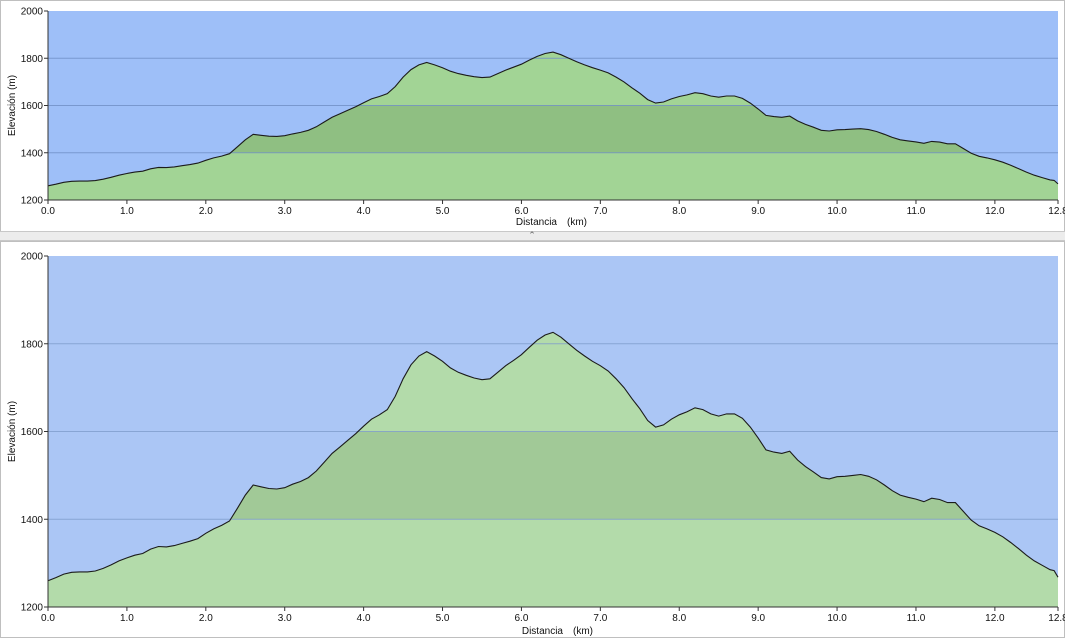 The image size is (1065, 638). I want to click on splitter-grip-icon: ⌃, so click(532, 236).